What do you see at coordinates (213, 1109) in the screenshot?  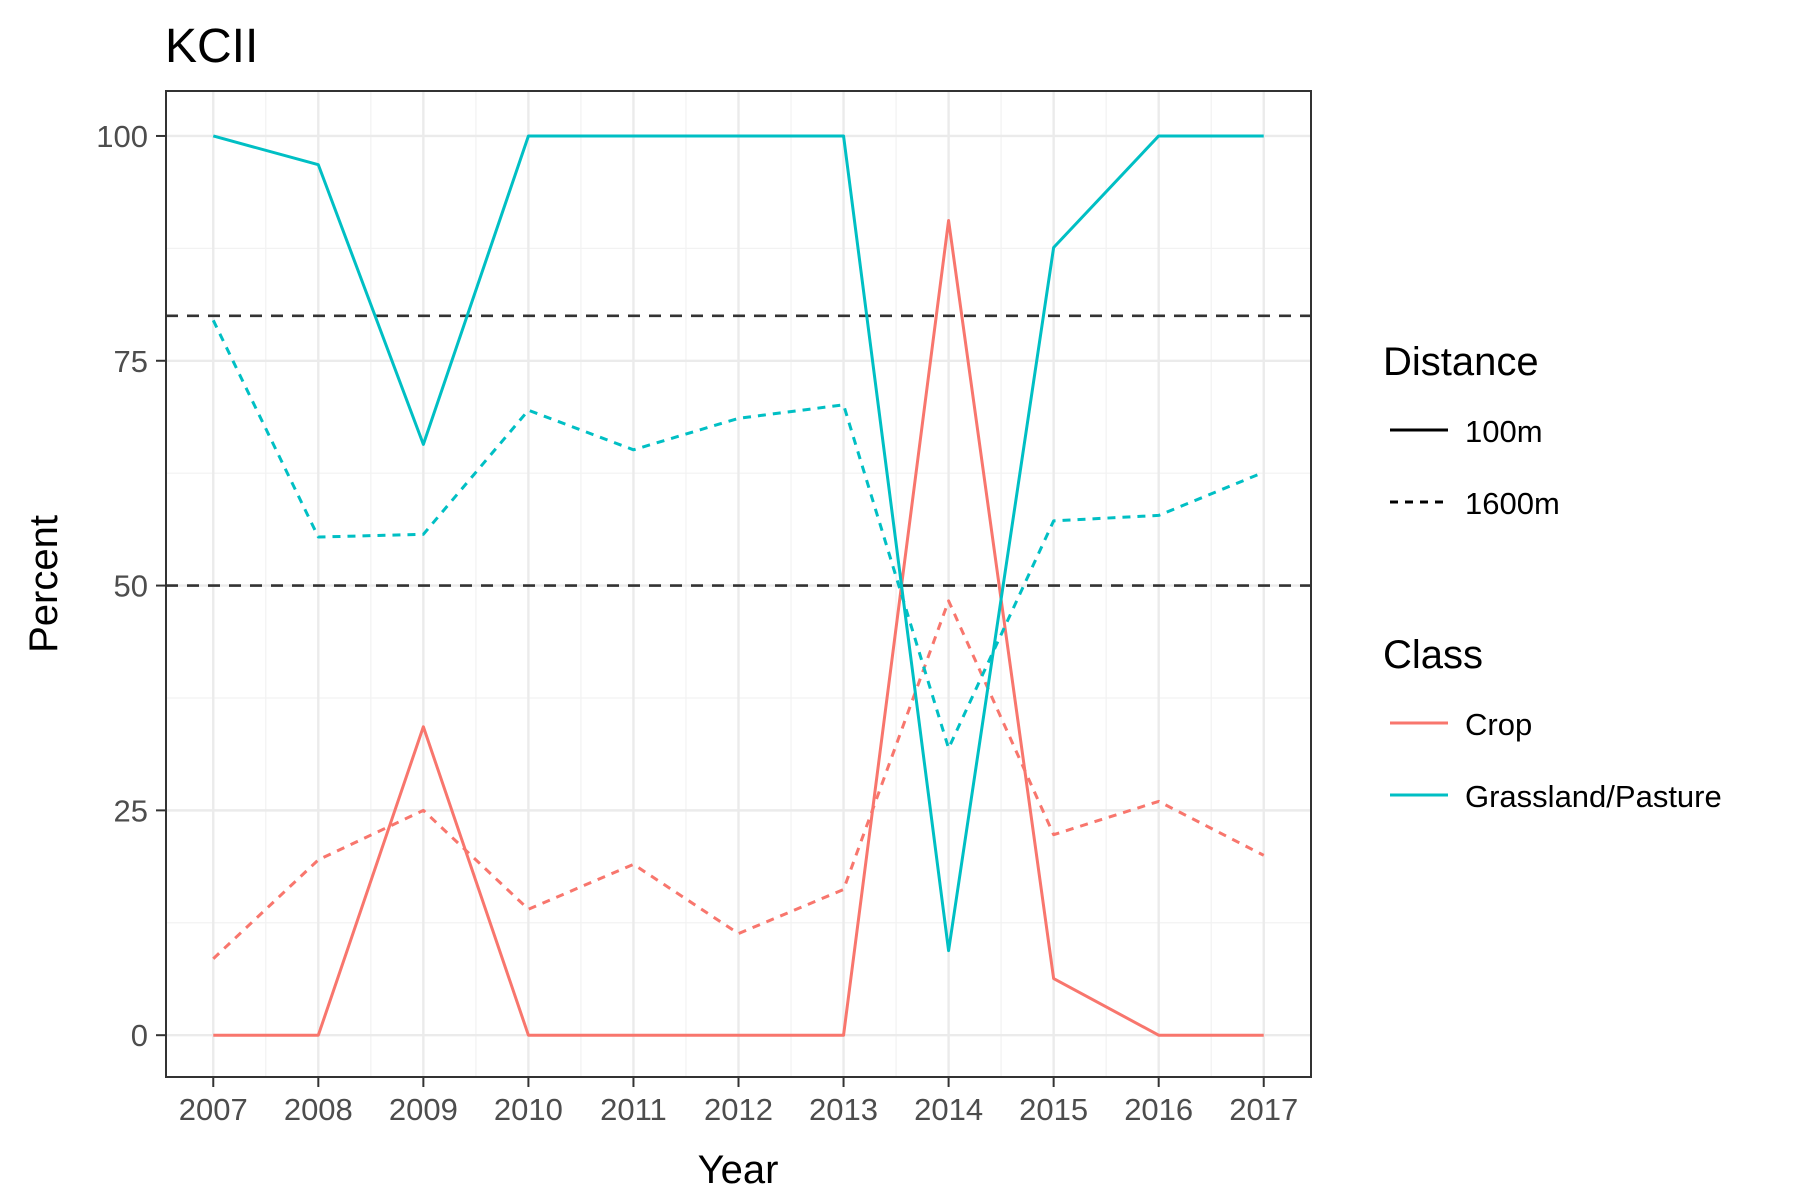 I see `x-tick-label: 2007` at bounding box center [213, 1109].